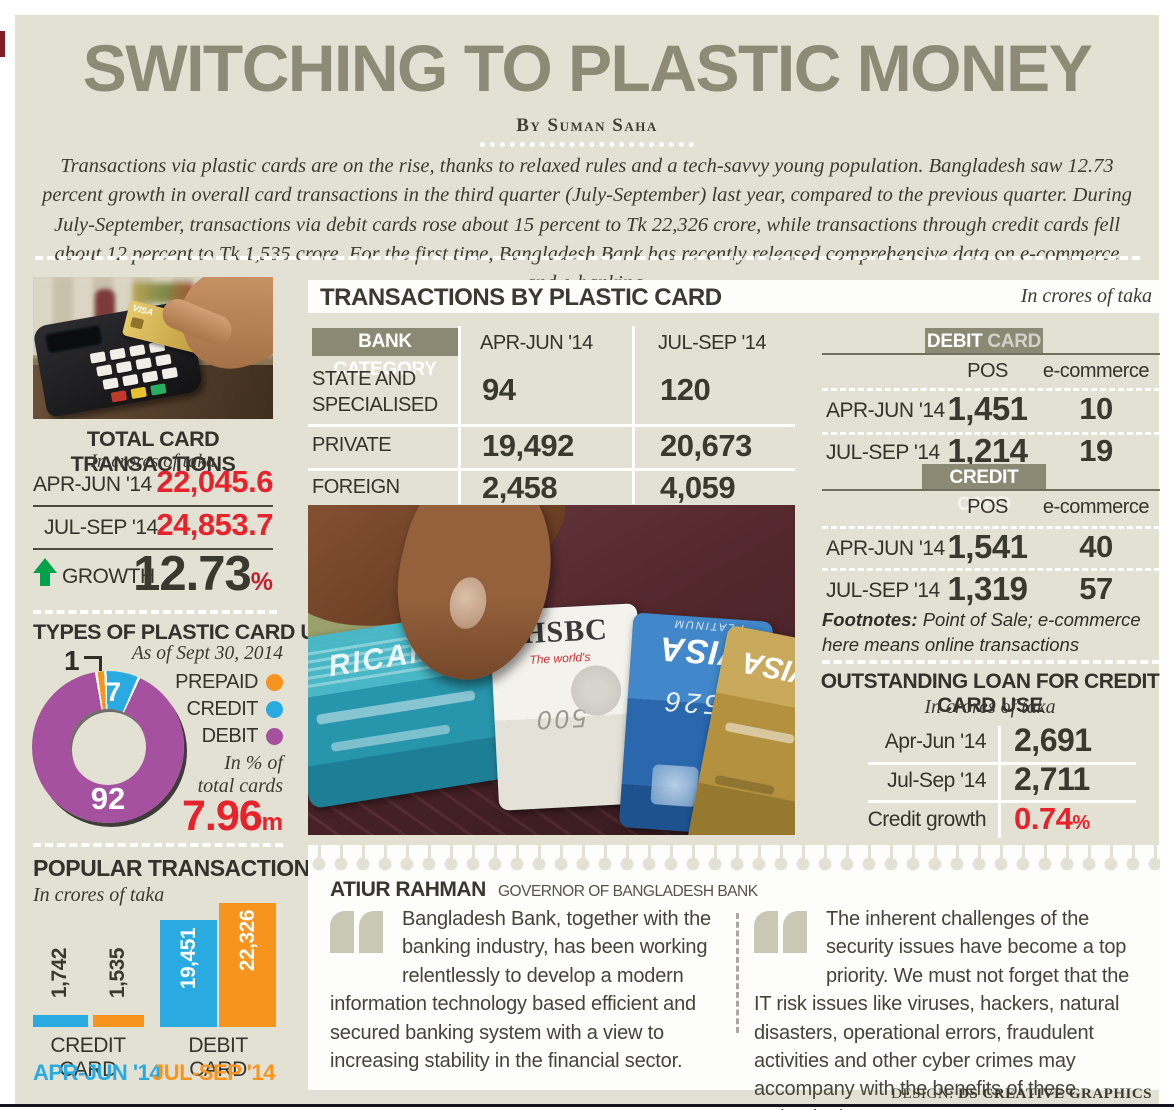 This screenshot has width=1174, height=1110. I want to click on total-cards-suffix: m, so click(272, 822).